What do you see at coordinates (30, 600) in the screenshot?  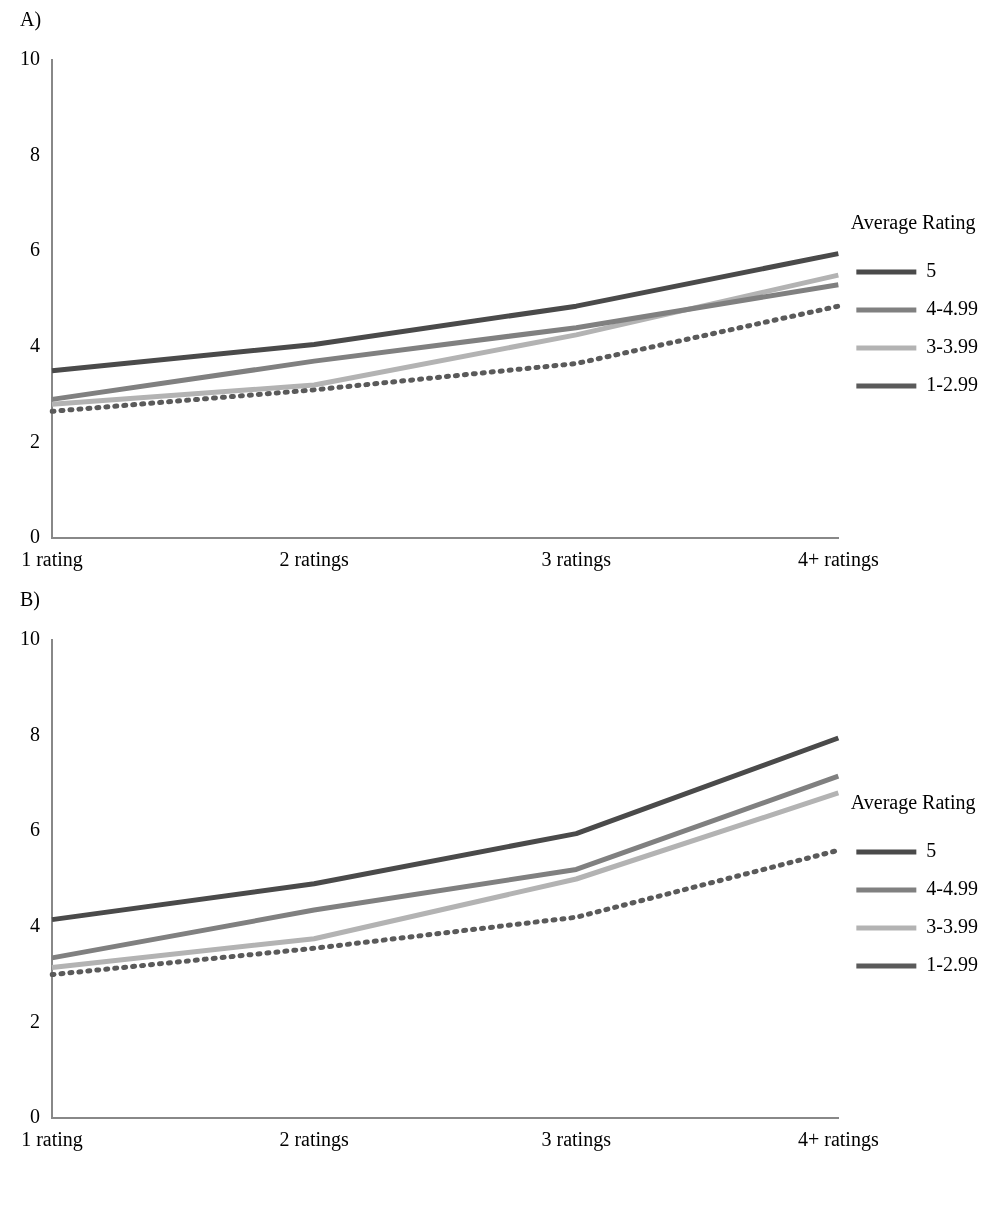 I see `chart-title: B)` at bounding box center [30, 600].